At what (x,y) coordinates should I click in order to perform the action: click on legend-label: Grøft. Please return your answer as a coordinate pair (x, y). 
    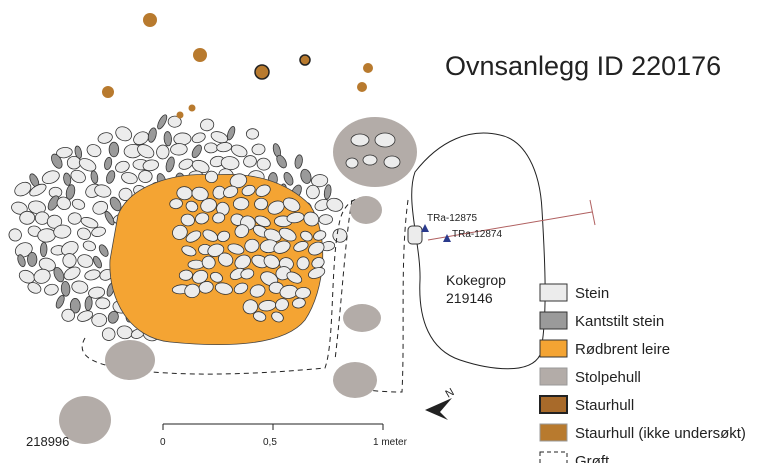
    Looking at the image, I should click on (592, 458).